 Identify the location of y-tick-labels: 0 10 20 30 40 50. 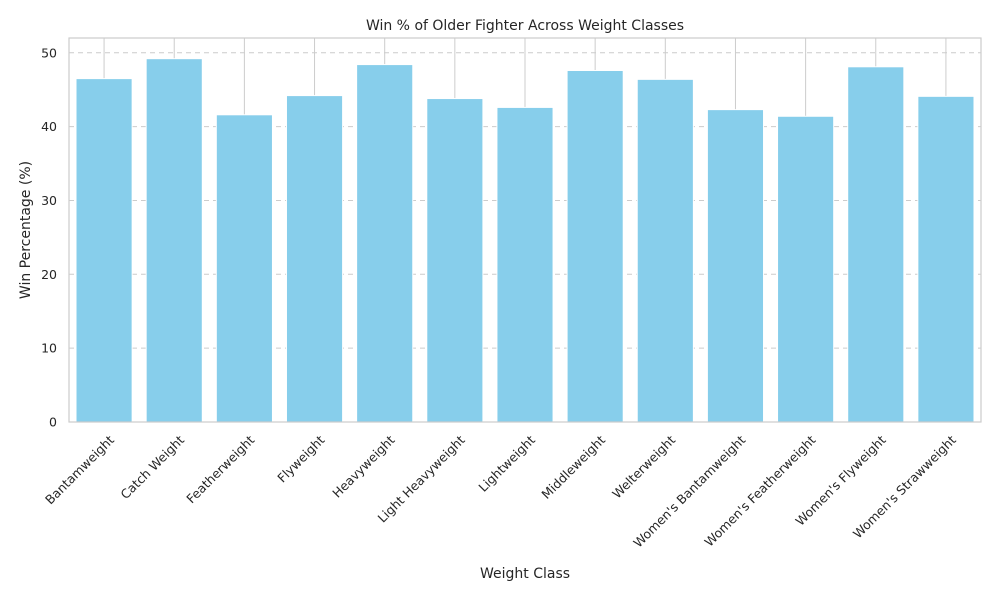
(49, 237).